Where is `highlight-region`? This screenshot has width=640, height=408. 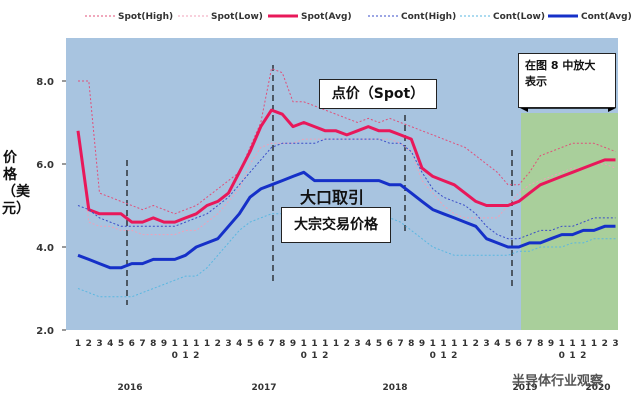
highlight-region is located at coordinates (569, 221).